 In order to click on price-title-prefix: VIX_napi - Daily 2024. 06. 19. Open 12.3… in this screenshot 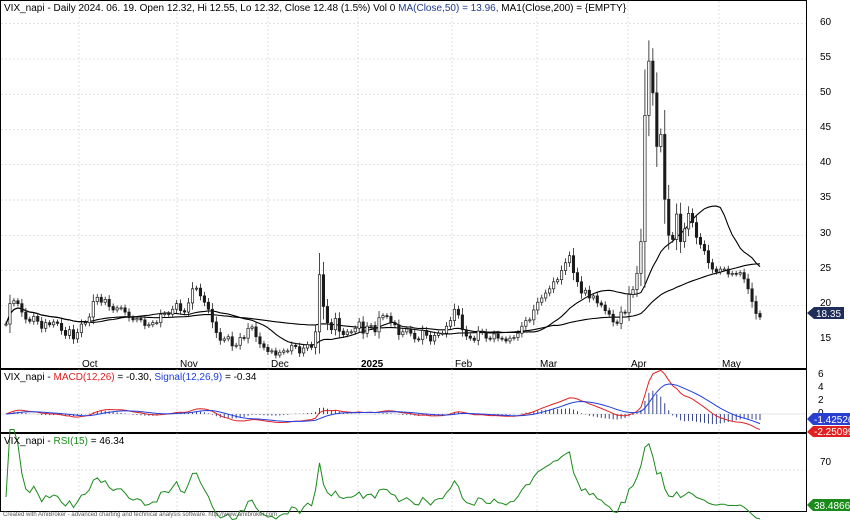, I will do `click(201, 8)`.